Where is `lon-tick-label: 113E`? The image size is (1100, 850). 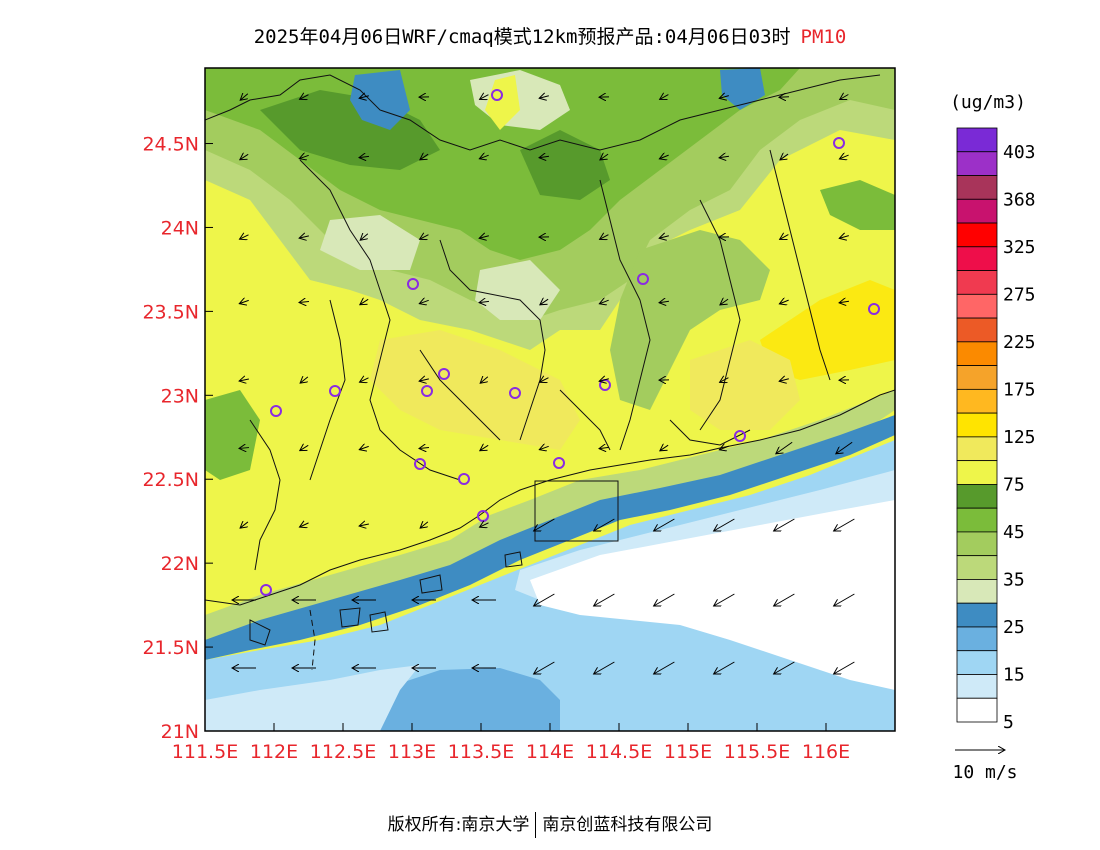
lon-tick-label: 113E is located at coordinates (412, 752).